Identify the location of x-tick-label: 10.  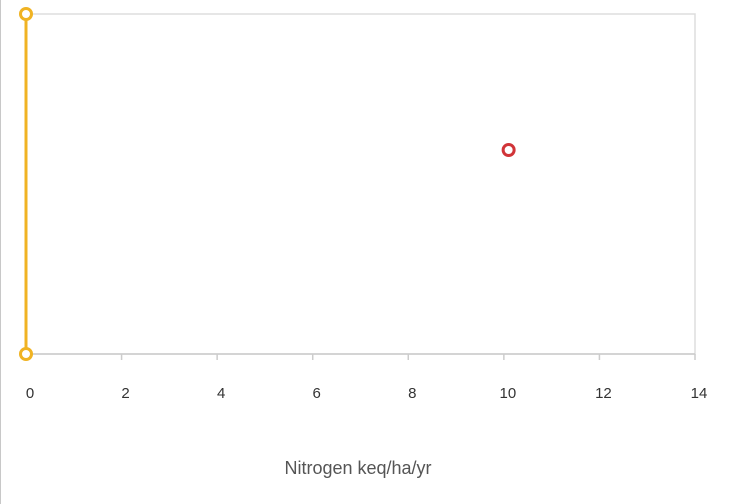
(508, 393).